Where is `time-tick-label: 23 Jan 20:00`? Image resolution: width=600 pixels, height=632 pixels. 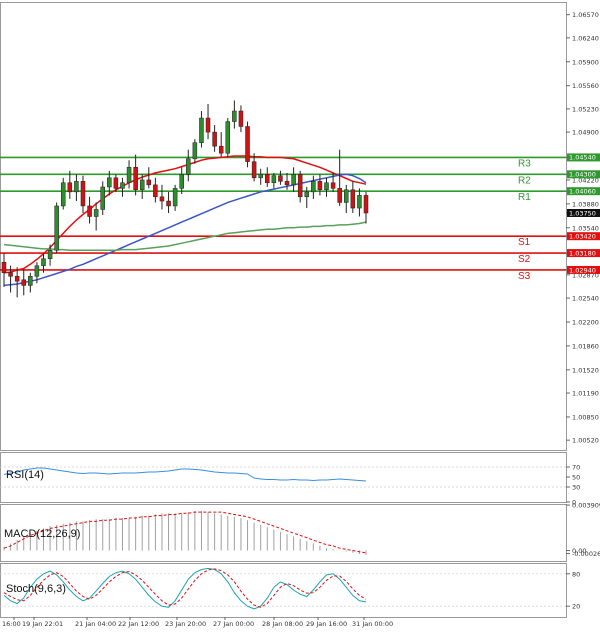
time-tick-label: 23 Jan 20:00 is located at coordinates (185, 624).